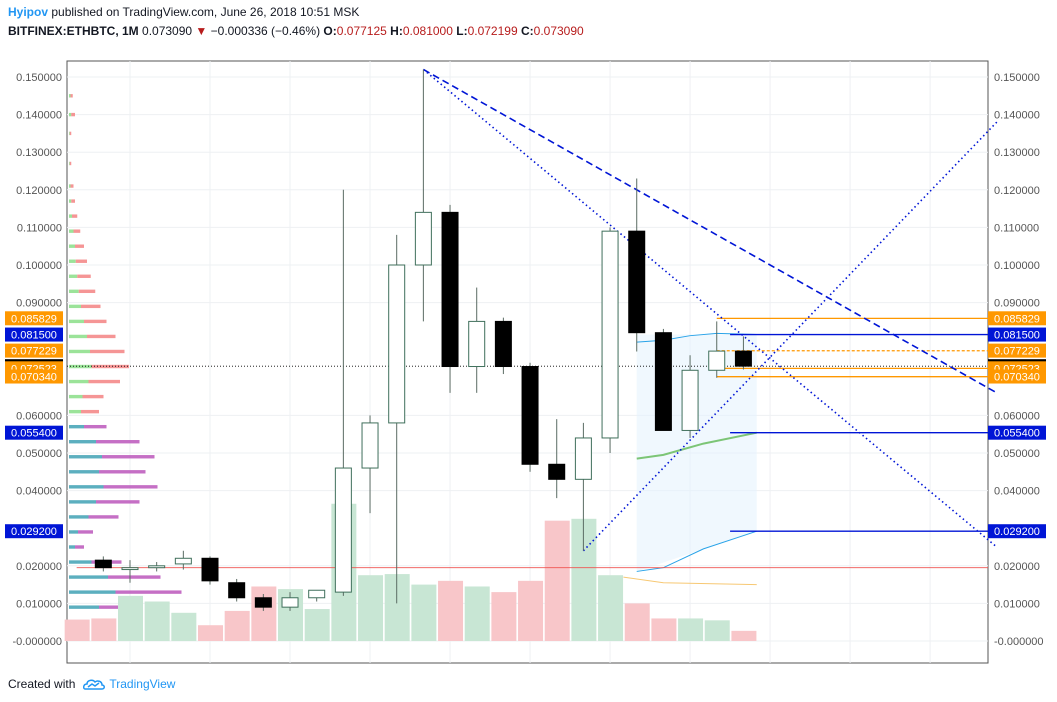 Image resolution: width=1057 pixels, height=702 pixels. Describe the element at coordinates (1017, 116) in the screenshot. I see `y-tick-label-right: 0.140000` at that location.